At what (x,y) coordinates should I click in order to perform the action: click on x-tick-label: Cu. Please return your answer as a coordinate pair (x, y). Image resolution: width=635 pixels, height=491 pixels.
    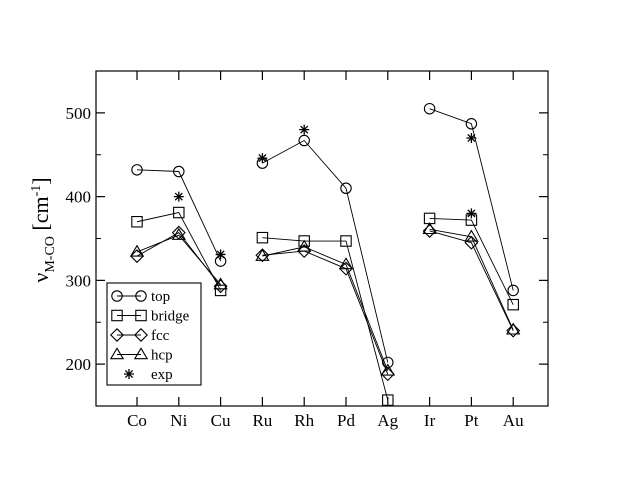
    Looking at the image, I should click on (221, 420).